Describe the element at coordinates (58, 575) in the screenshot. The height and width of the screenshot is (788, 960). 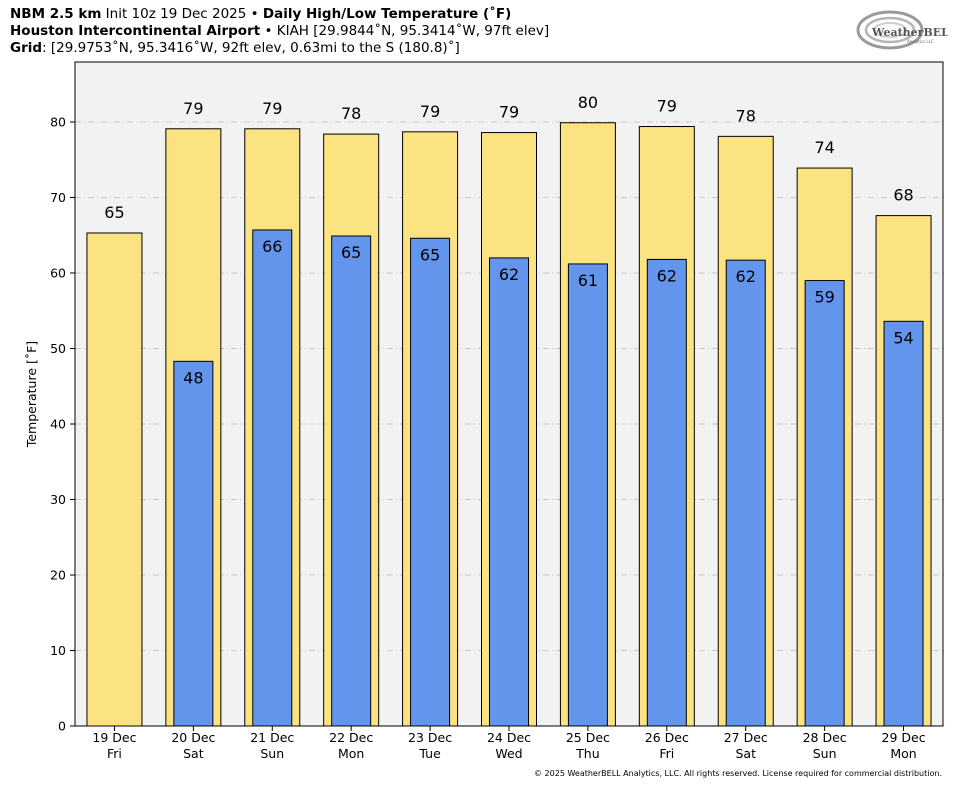
I see `y-tick-label: 20` at that location.